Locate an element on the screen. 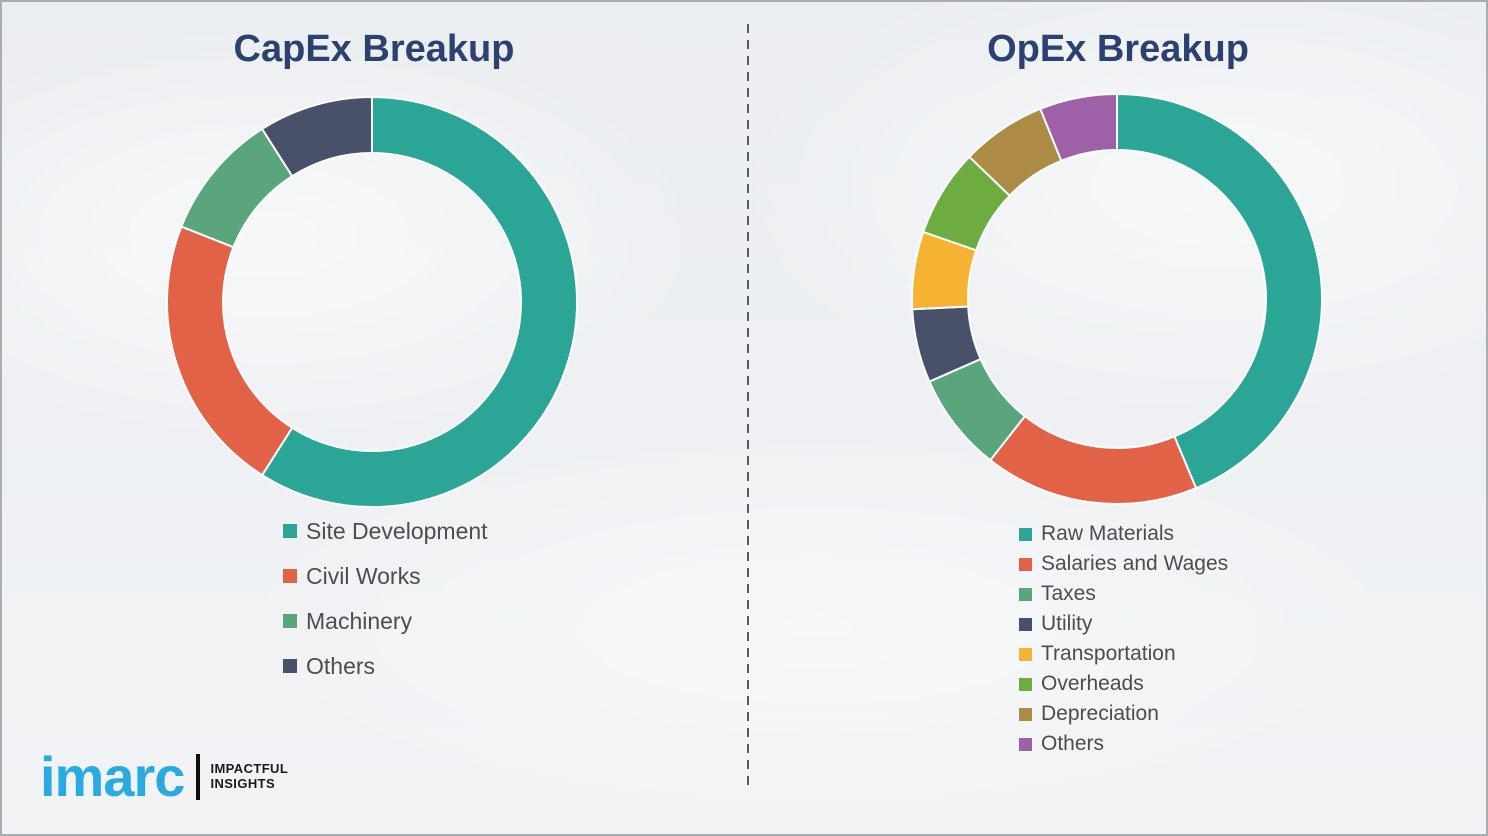  legend-item-raw-materials: Raw Materials is located at coordinates (1123, 534).